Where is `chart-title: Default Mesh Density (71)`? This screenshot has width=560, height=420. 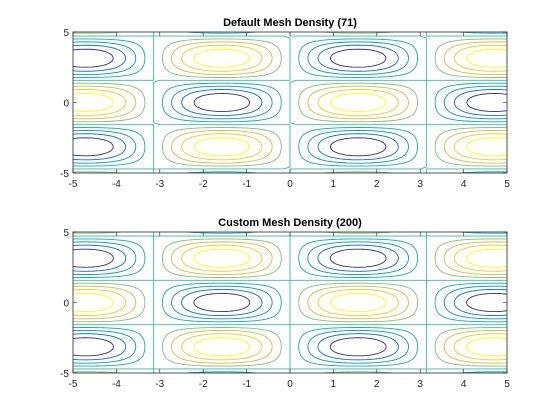
chart-title: Default Mesh Density (71) is located at coordinates (290, 23).